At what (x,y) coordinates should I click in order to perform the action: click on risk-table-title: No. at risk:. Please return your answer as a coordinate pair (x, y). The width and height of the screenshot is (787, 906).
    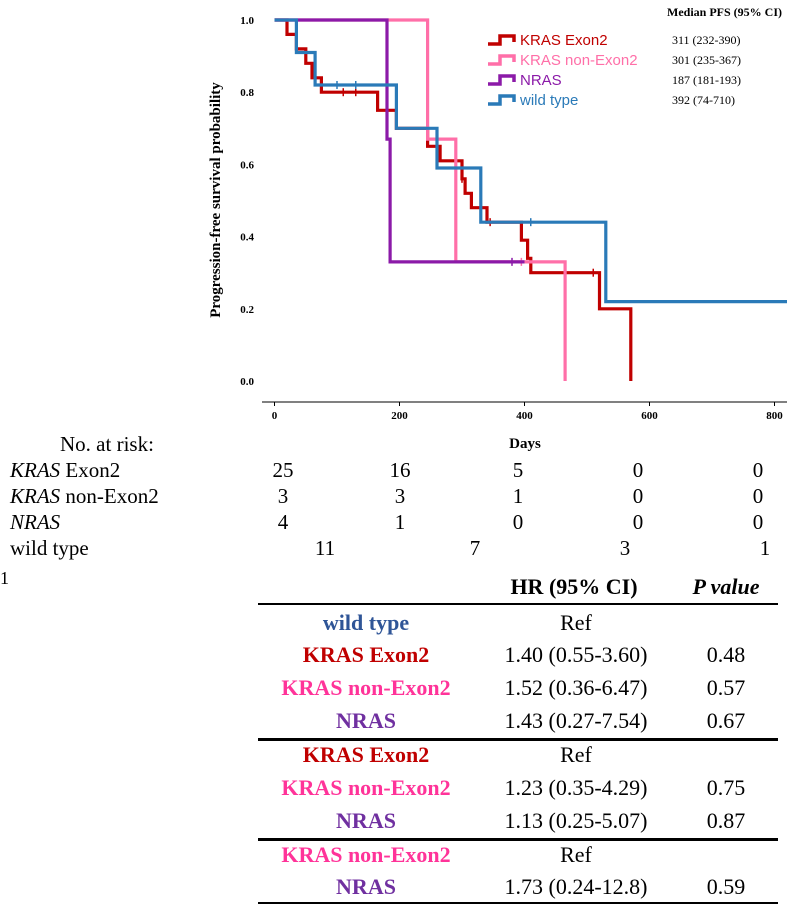
    Looking at the image, I should click on (107, 444).